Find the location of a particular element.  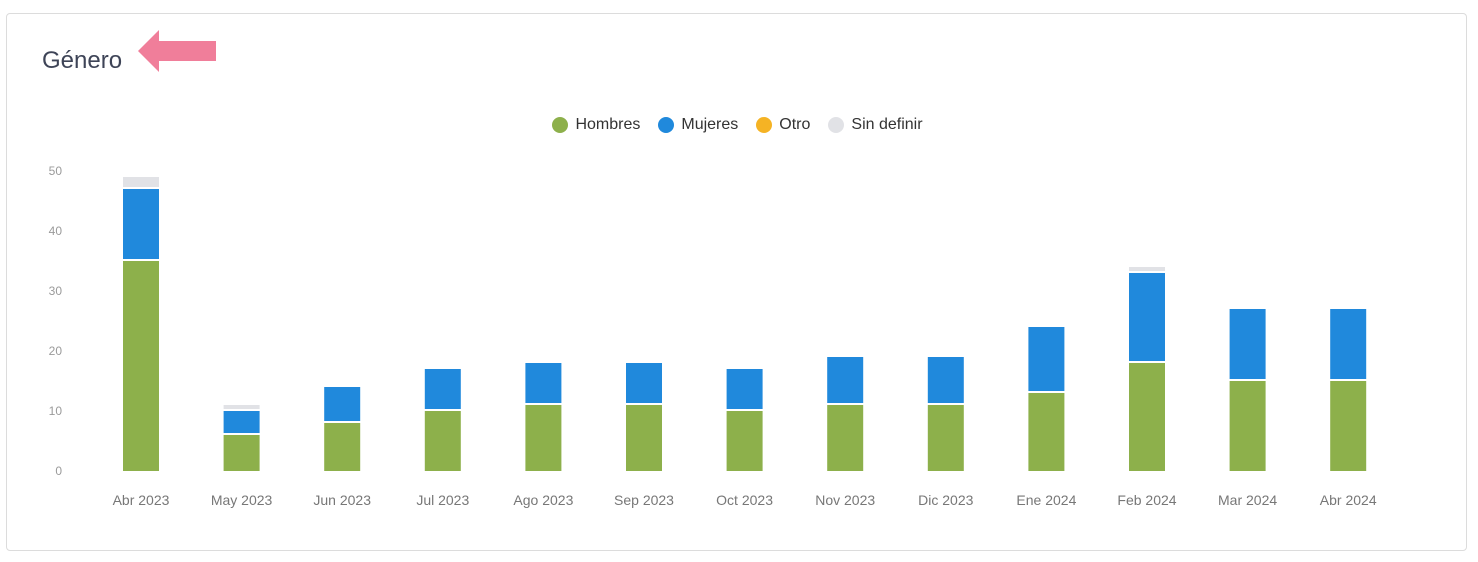

y-tick-label: 20 is located at coordinates (56, 351).